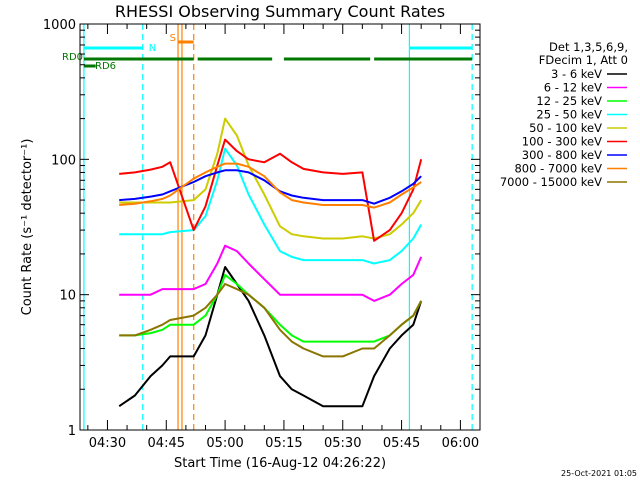  Describe the element at coordinates (599, 473) in the screenshot. I see `timestamp: 25-Oct-2021 01:05` at that location.